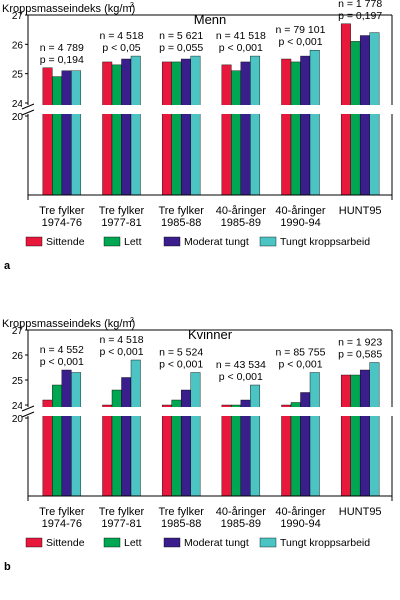 Image resolution: width=400 pixels, height=600 pixels. Describe the element at coordinates (62, 60) in the screenshot. I see `p-annotation: p = 0,194` at that location.